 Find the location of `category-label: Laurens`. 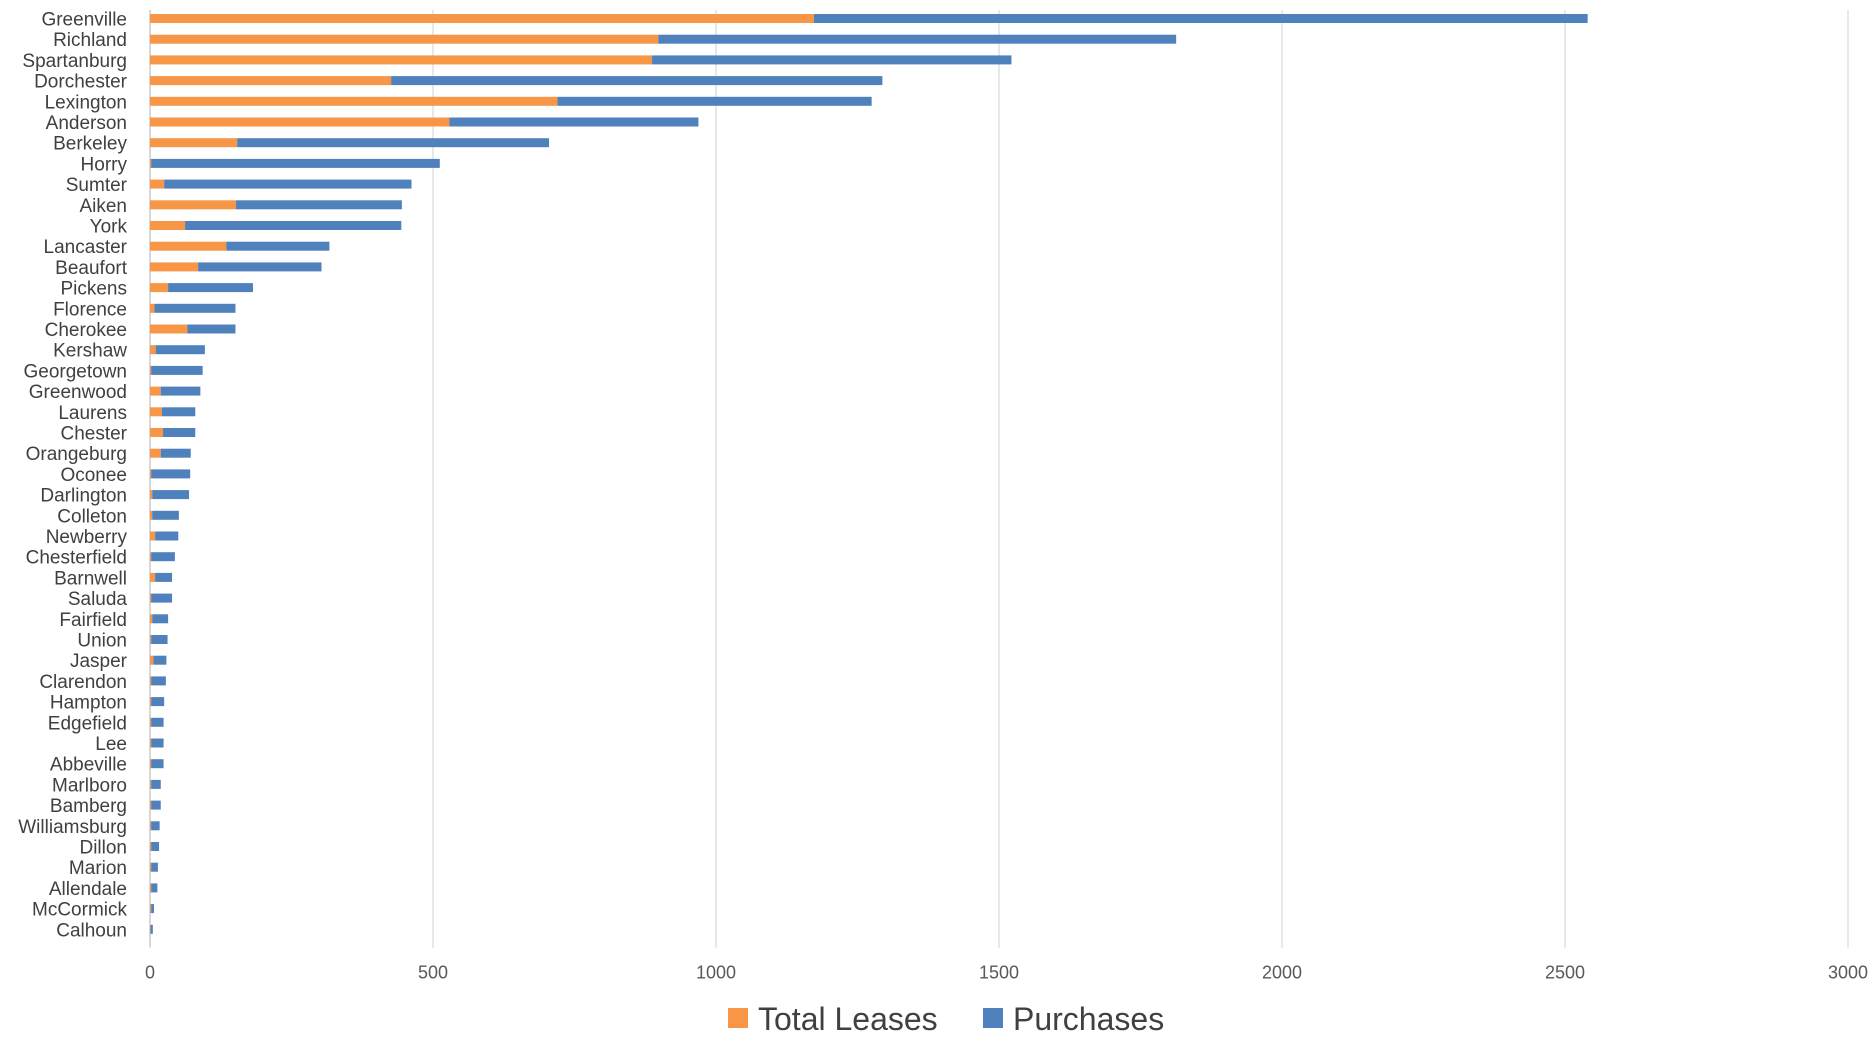

category-label: Laurens is located at coordinates (92, 413).